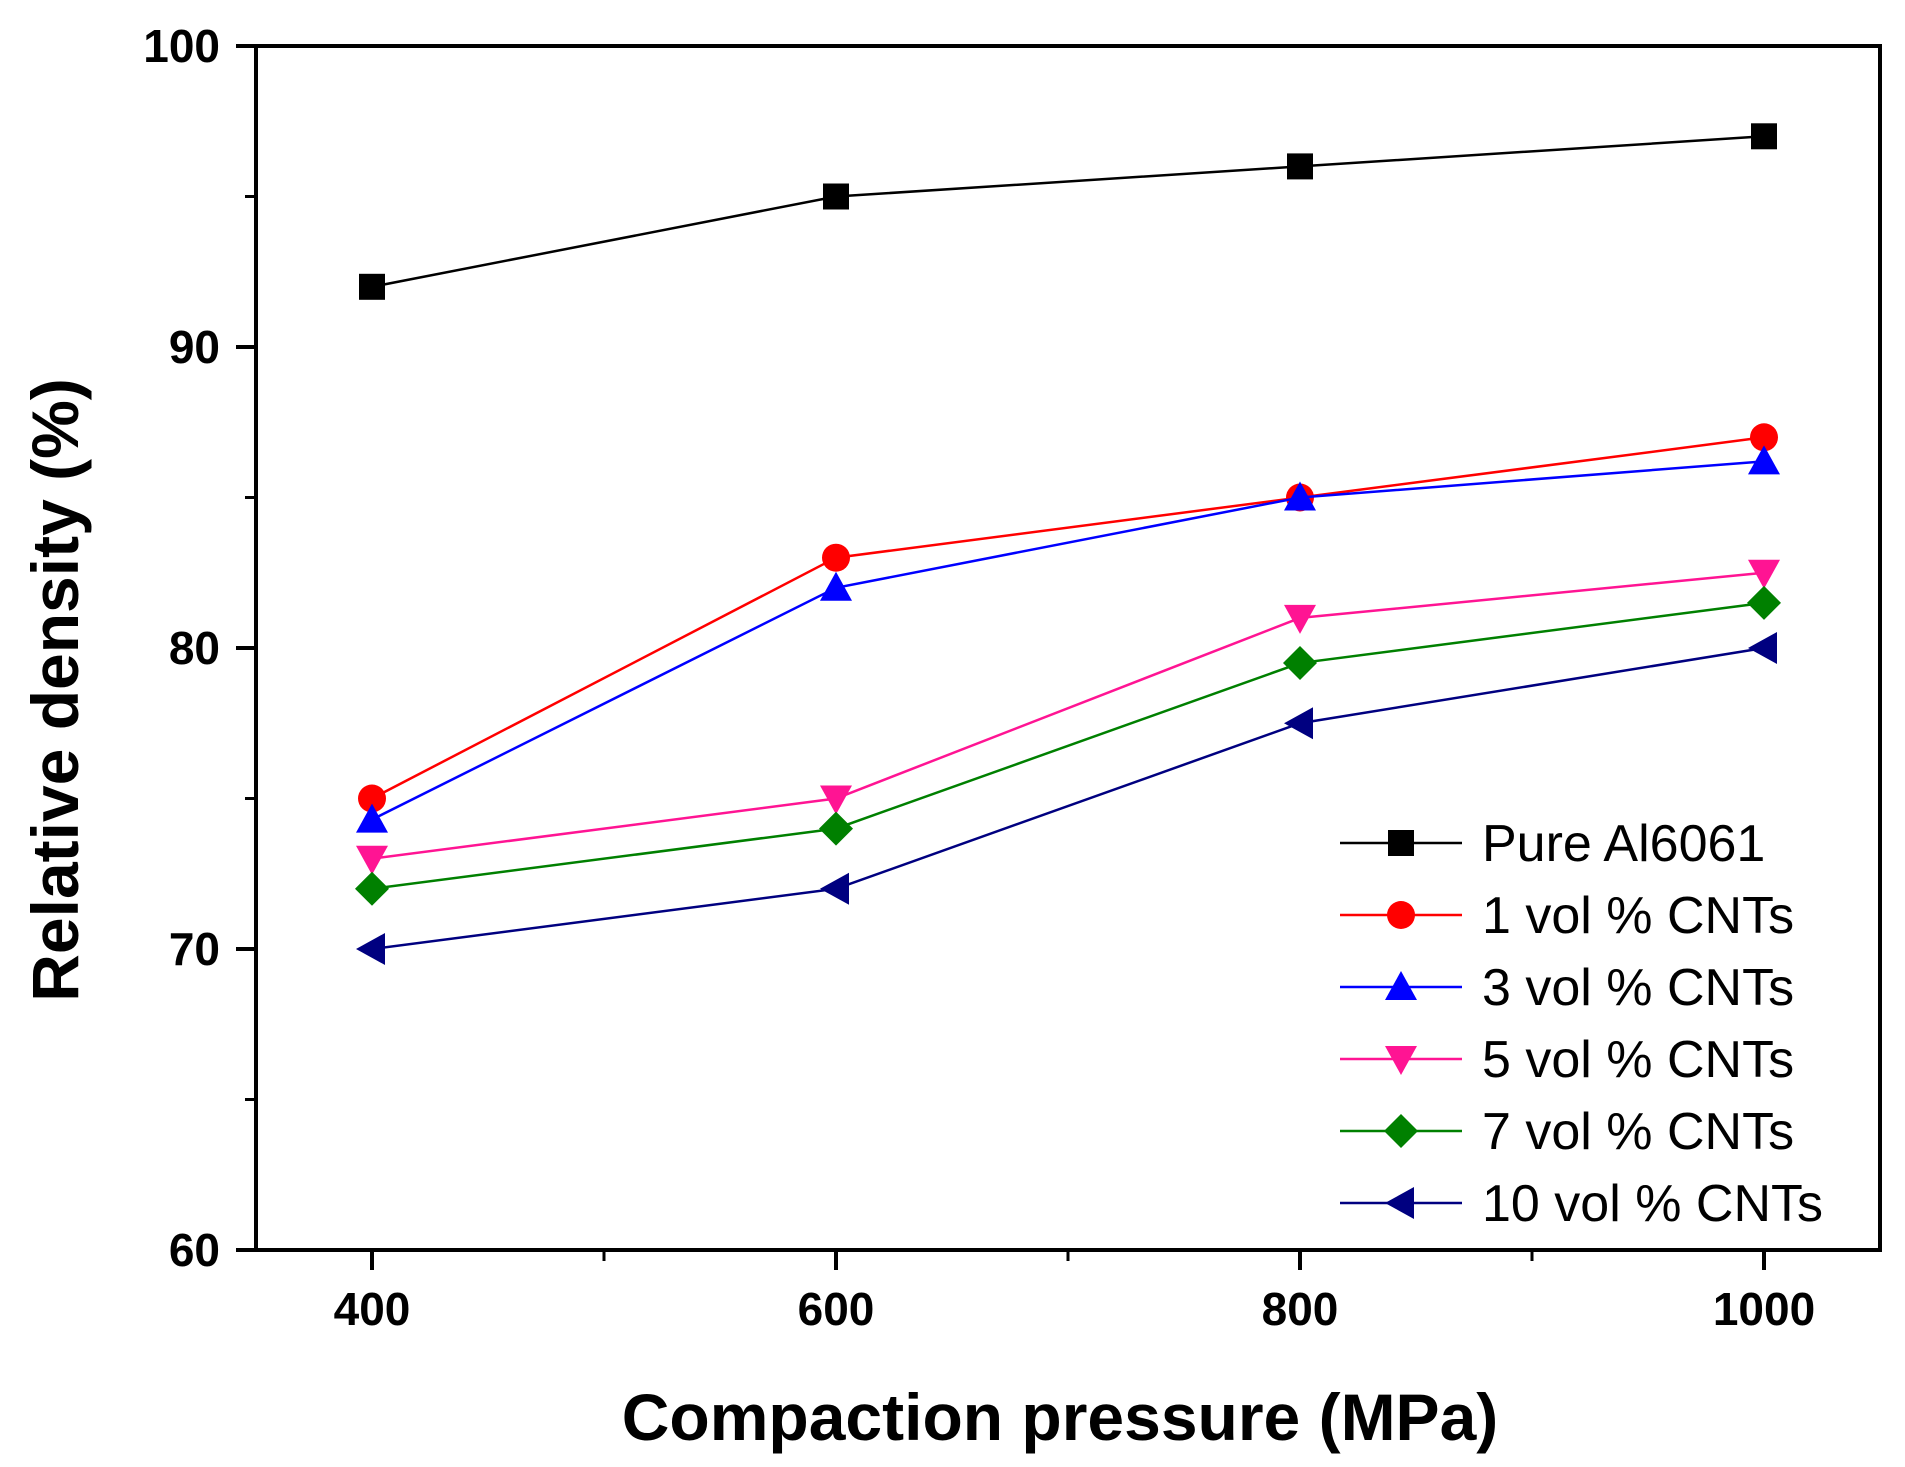 Image resolution: width=1905 pixels, height=1467 pixels. Describe the element at coordinates (1638, 1060) in the screenshot. I see `legend-label: 5 vol % CNTs` at that location.